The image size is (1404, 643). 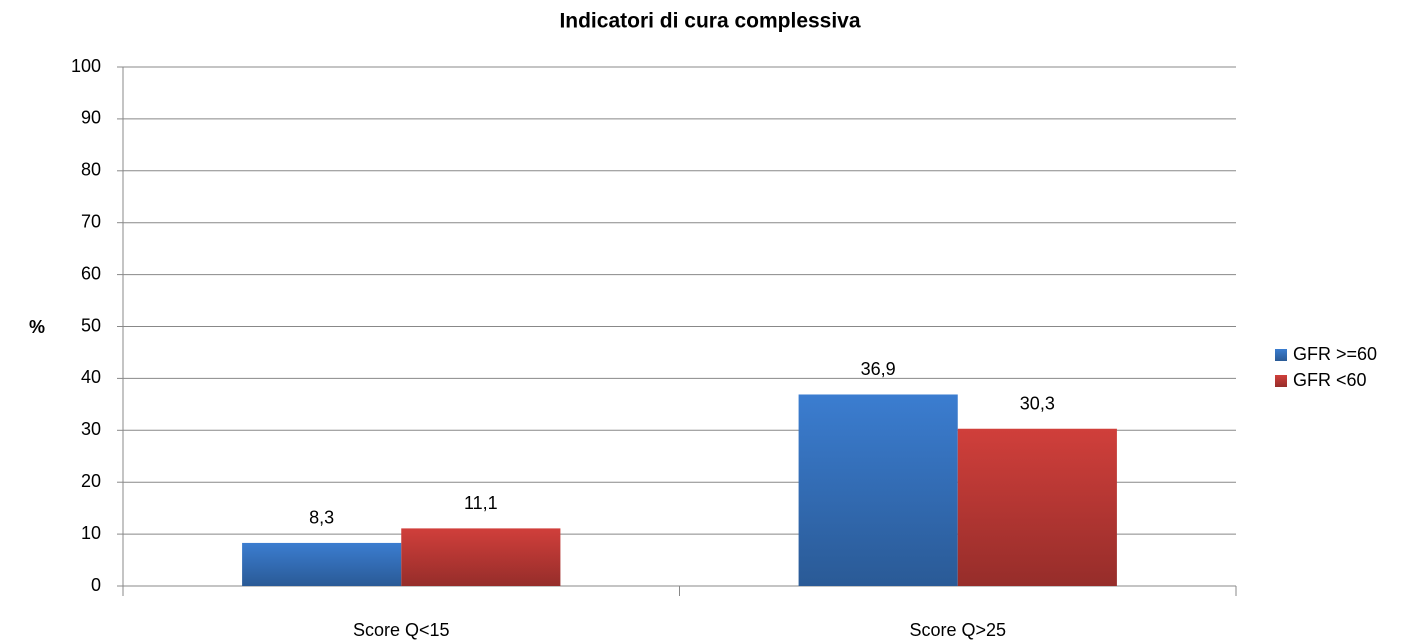 I want to click on y-tick-label: 100, so click(x=86, y=66).